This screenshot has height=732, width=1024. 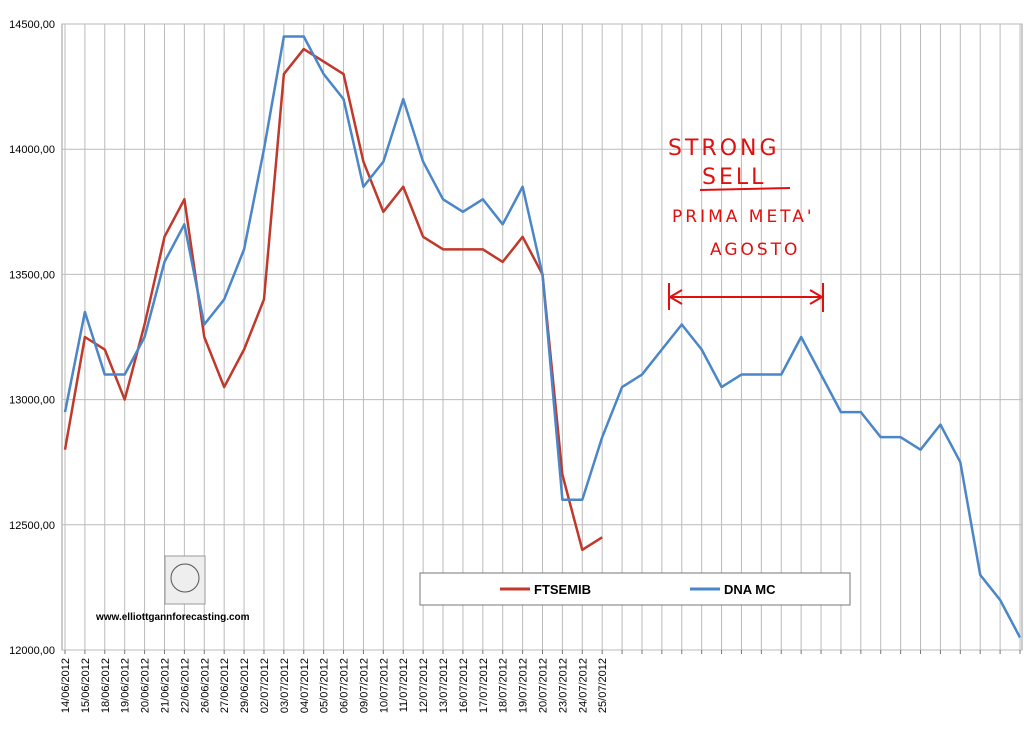 I want to click on y-tick-label: 12500,00, so click(x=32, y=526).